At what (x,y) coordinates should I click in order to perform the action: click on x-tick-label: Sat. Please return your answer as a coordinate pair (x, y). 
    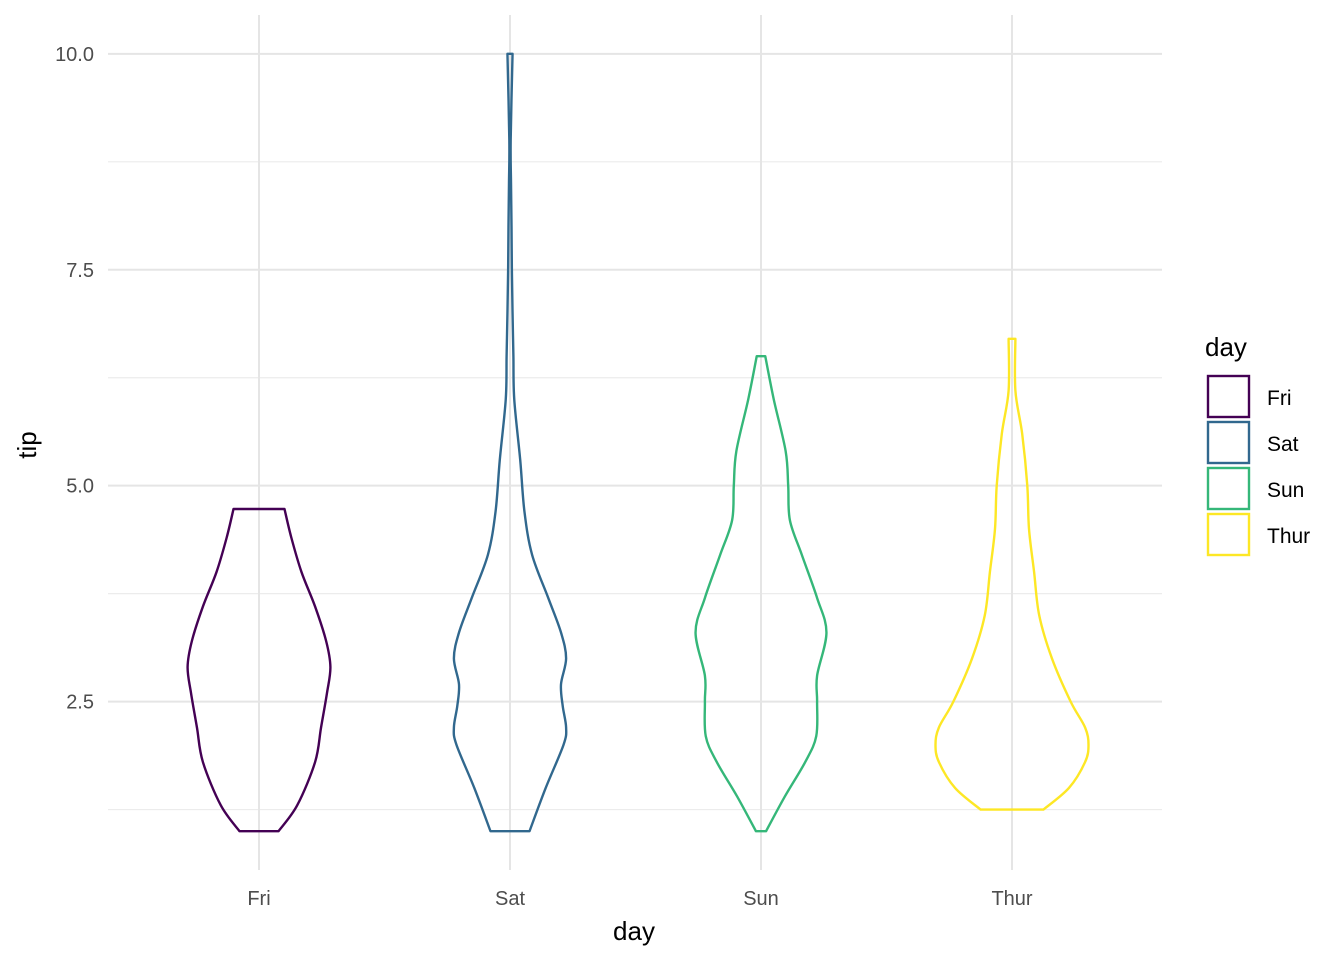
    Looking at the image, I should click on (510, 899).